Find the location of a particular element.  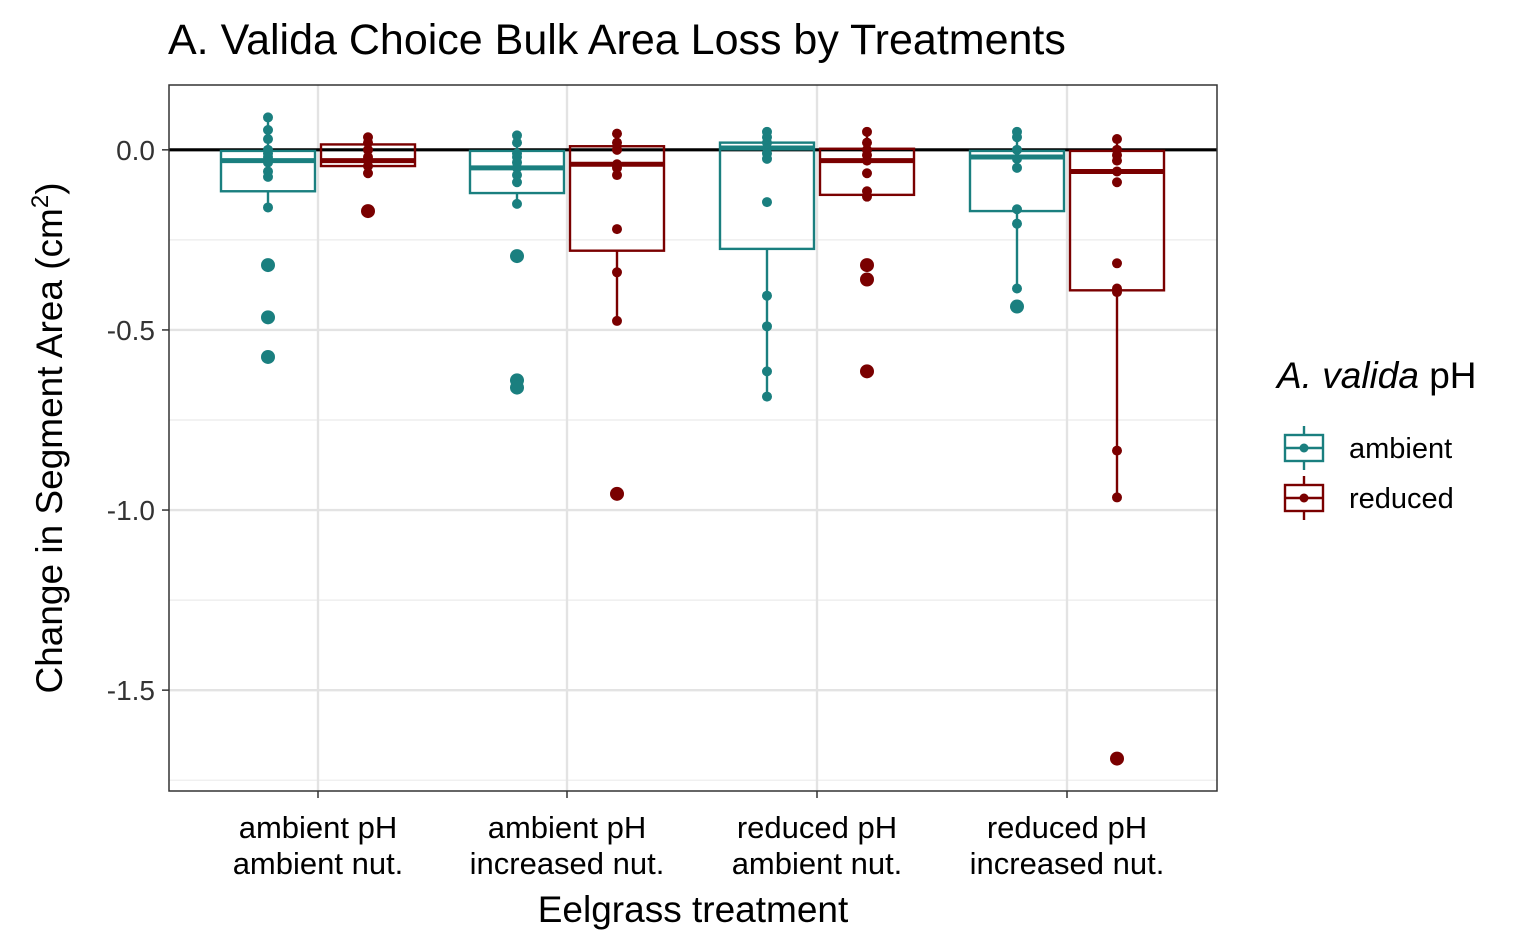

y-axis-title: Change in Segment Area (cm2) is located at coordinates (48, 437).